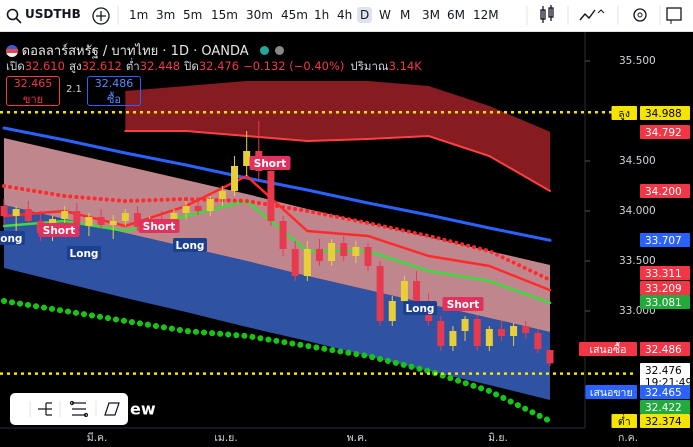  Describe the element at coordinates (44, 66) in the screenshot. I see `ohlc-value: 32.610` at that location.